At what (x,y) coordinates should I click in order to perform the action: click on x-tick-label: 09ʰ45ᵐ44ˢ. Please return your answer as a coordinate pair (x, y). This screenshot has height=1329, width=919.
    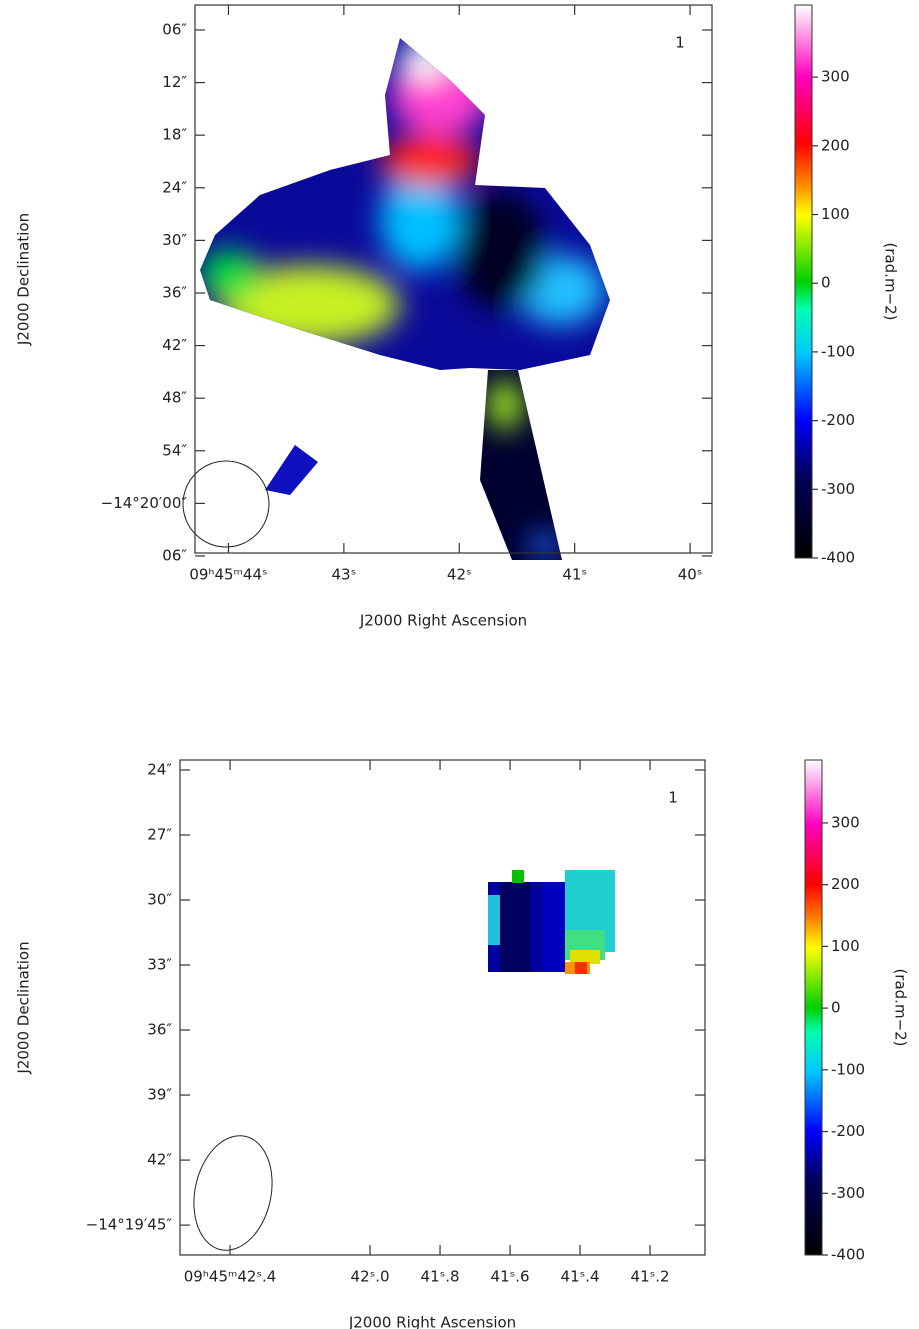
    Looking at the image, I should click on (228, 575).